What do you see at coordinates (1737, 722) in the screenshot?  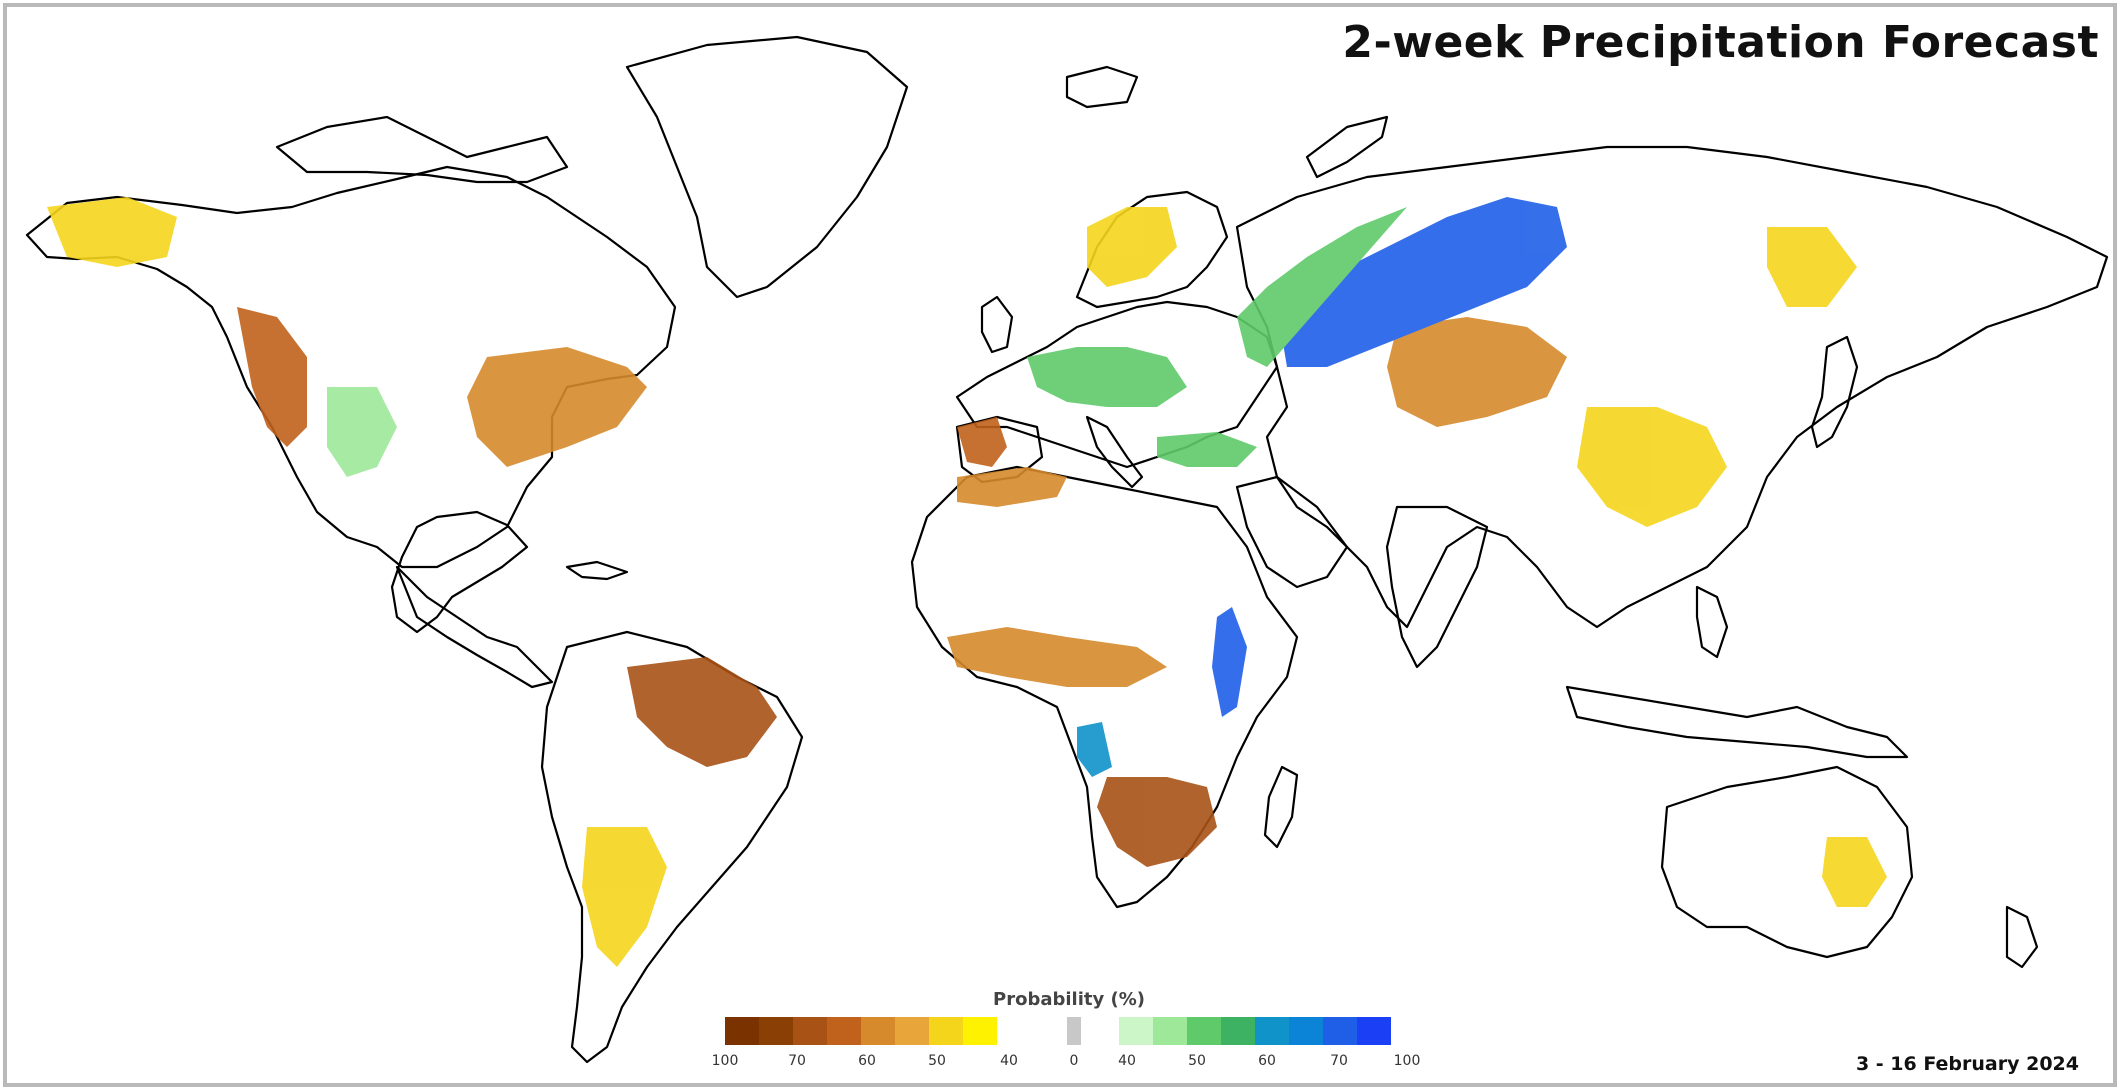 I see `indonesia-outline` at bounding box center [1737, 722].